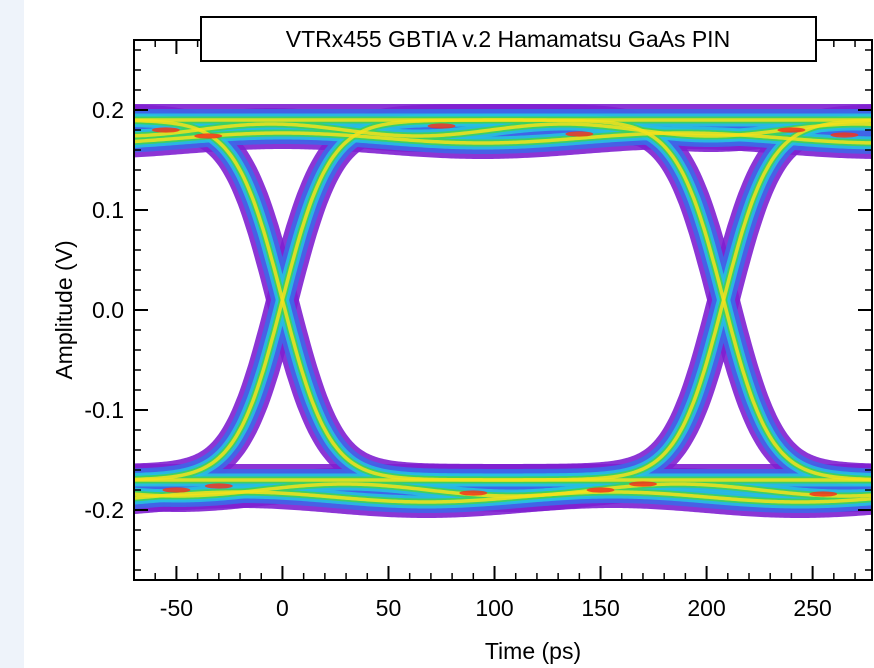  What do you see at coordinates (104, 410) in the screenshot?
I see `y-tick-label: -0.1` at bounding box center [104, 410].